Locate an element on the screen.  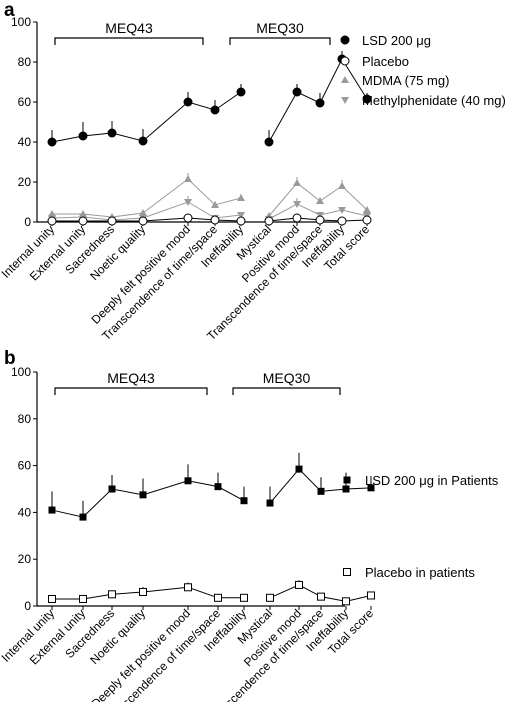
legend-item: Methylphenidate (40 mg) is located at coordinates (423, 100).